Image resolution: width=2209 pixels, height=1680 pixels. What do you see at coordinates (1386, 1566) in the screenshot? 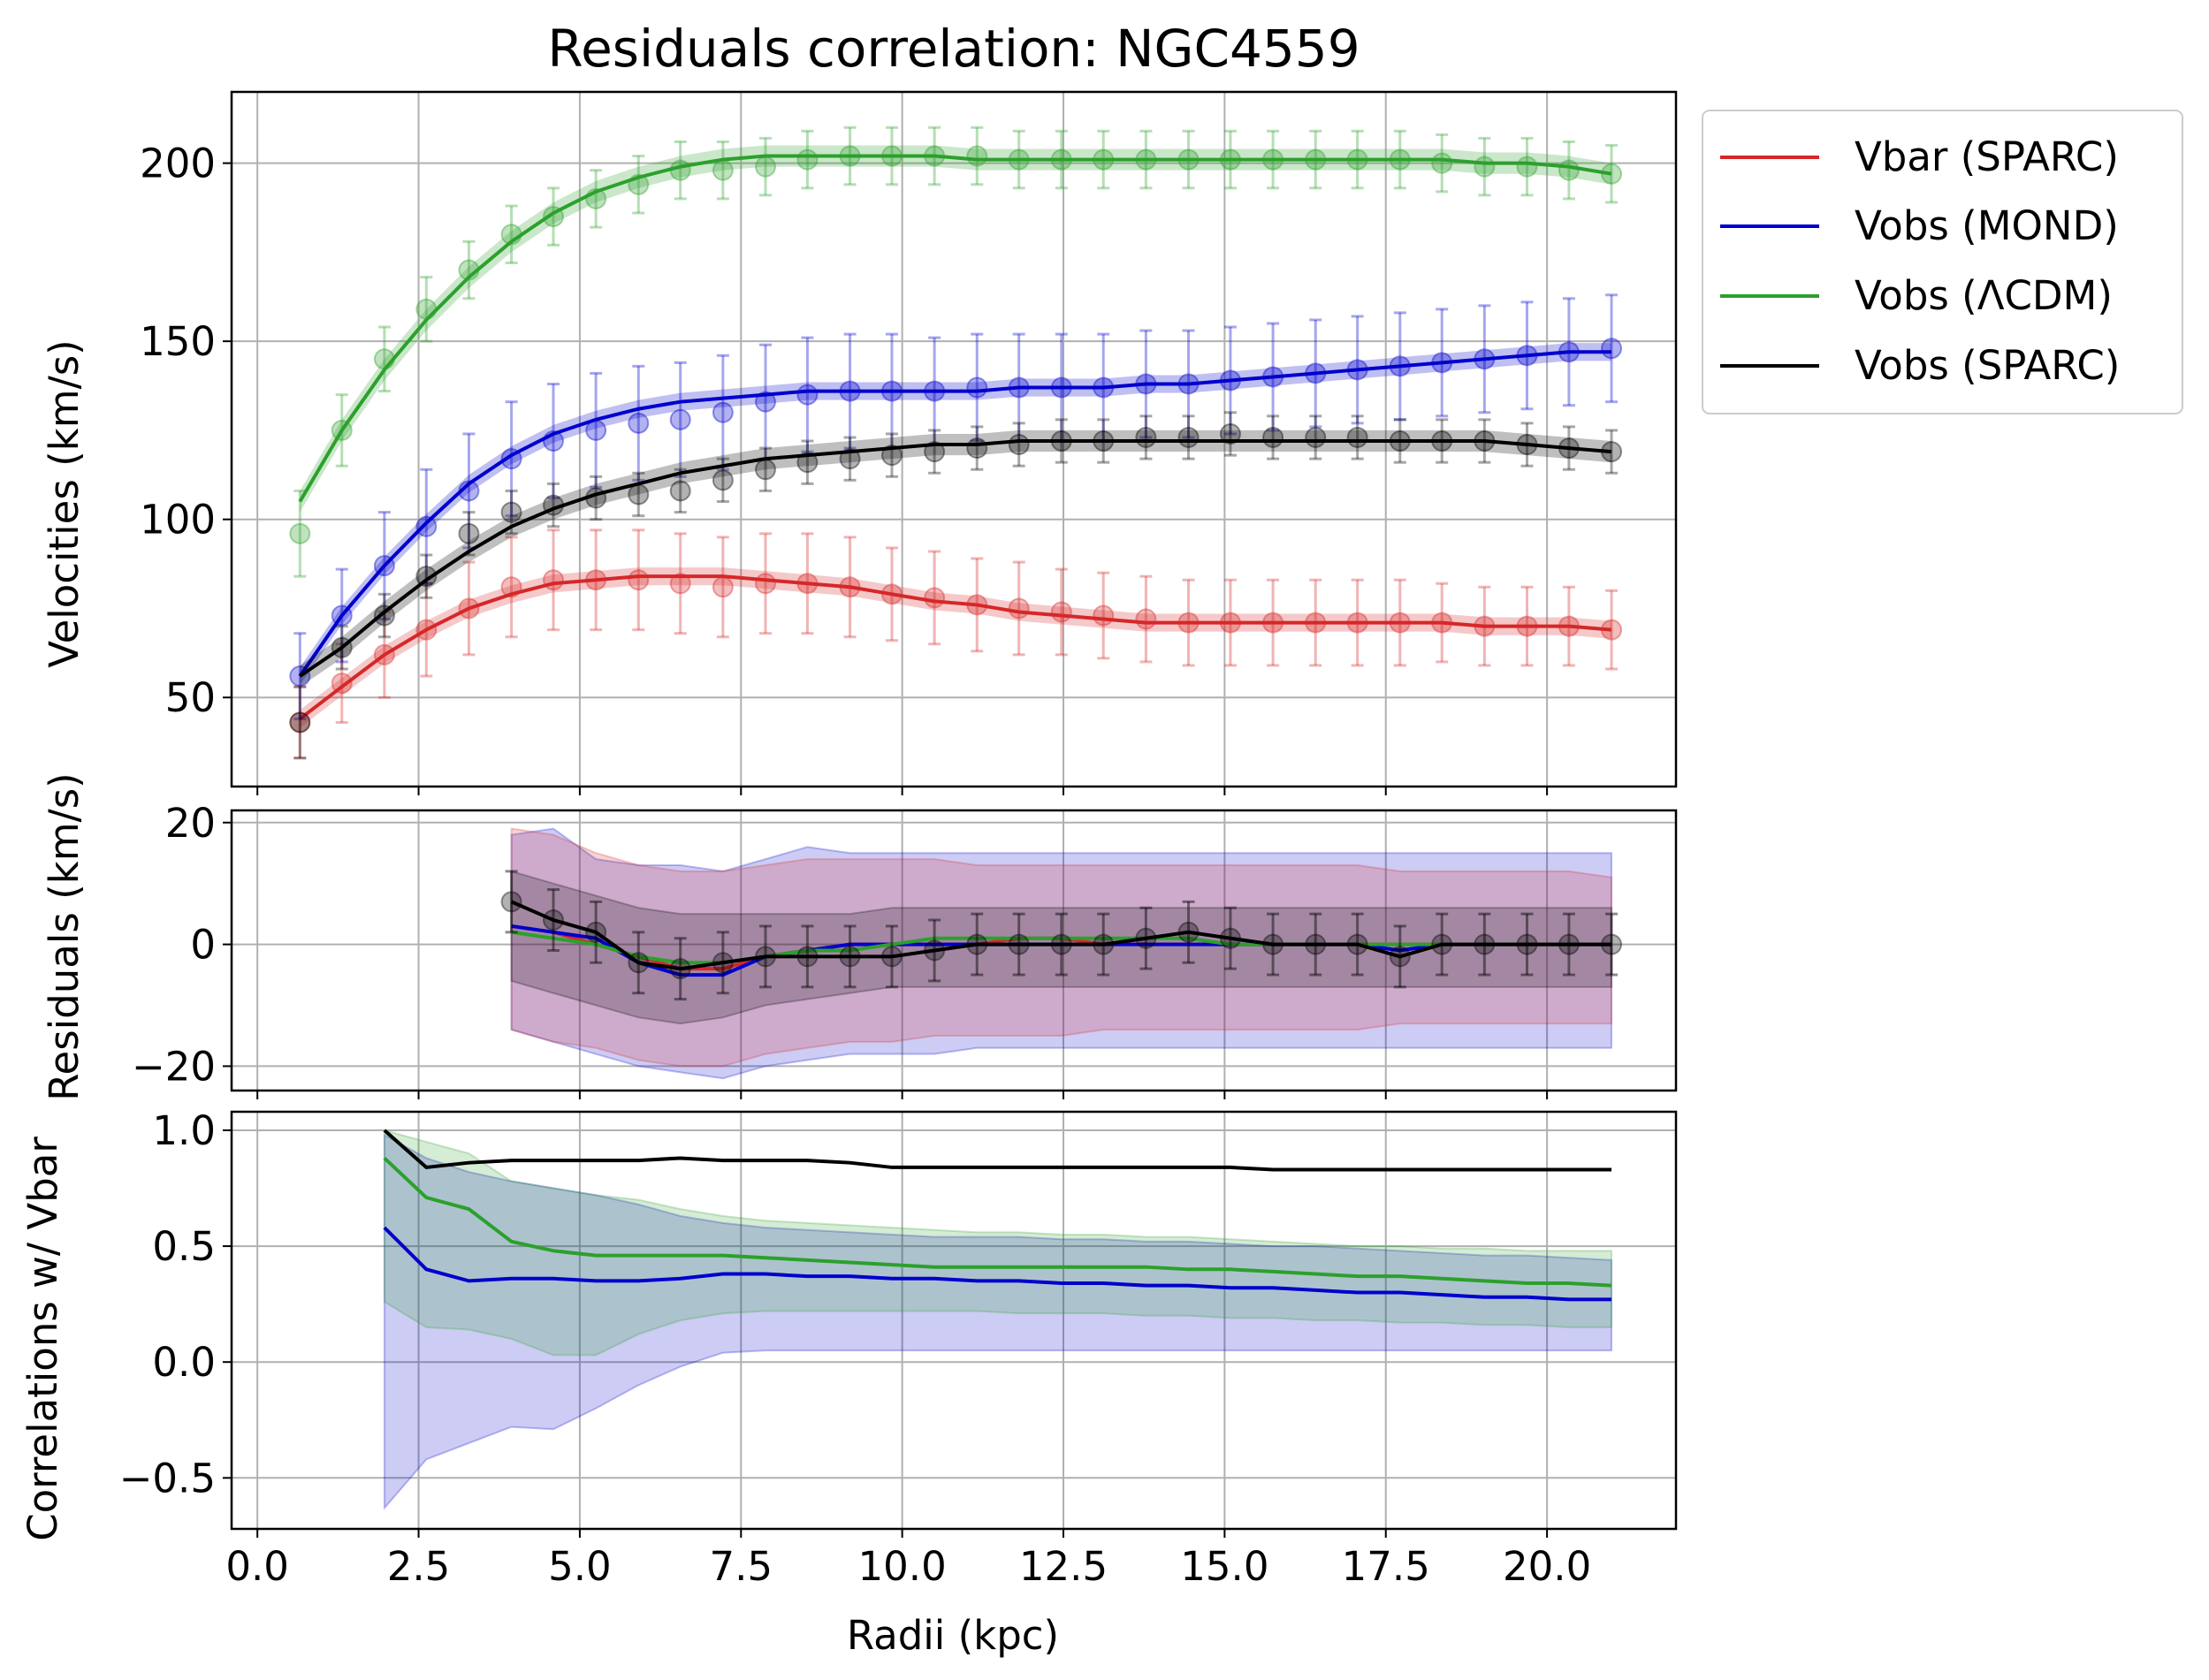
I see `x-tick-label: 17.5` at bounding box center [1386, 1566].